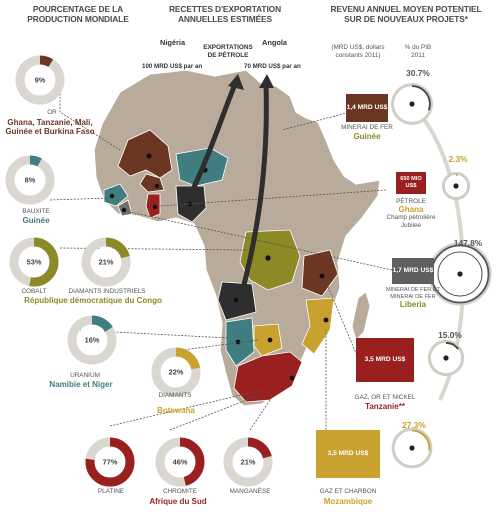  What do you see at coordinates (34, 291) in the screenshot?
I see `cobalt-commodity: COBALT` at bounding box center [34, 291].